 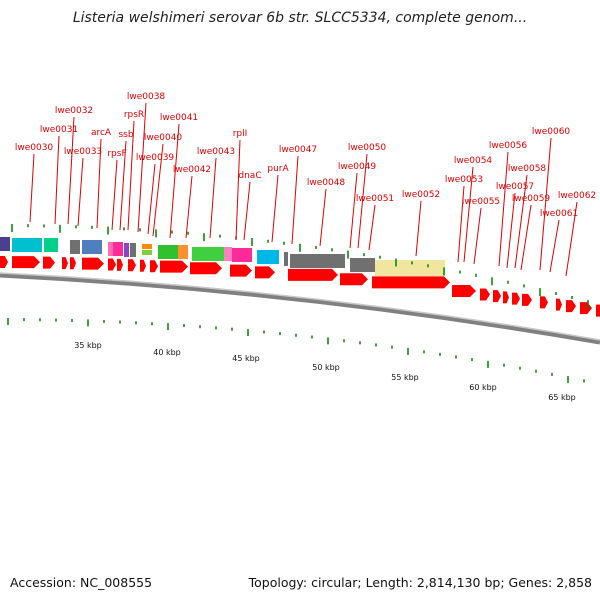 I want to click on accession-label: Accession: NC_008555, so click(x=81, y=582).